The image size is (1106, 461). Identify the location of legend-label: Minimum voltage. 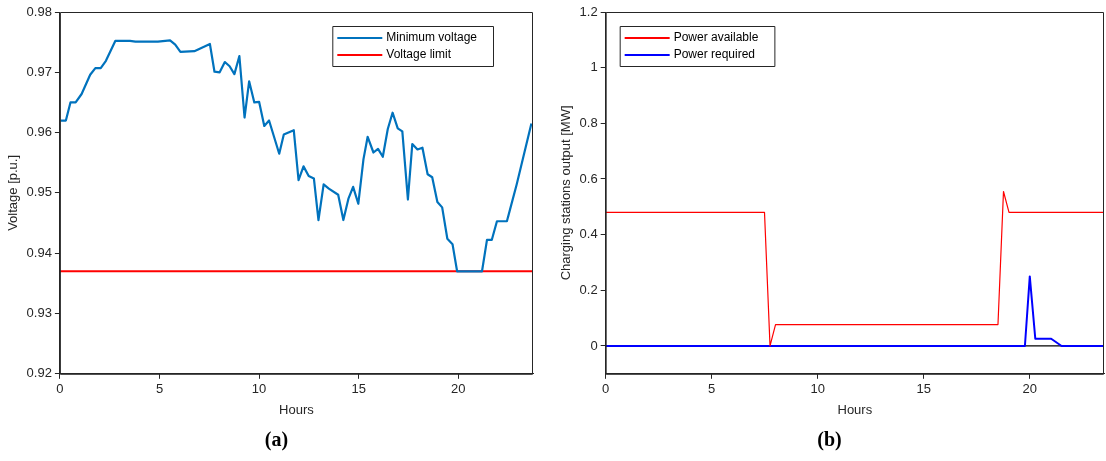
(432, 37).